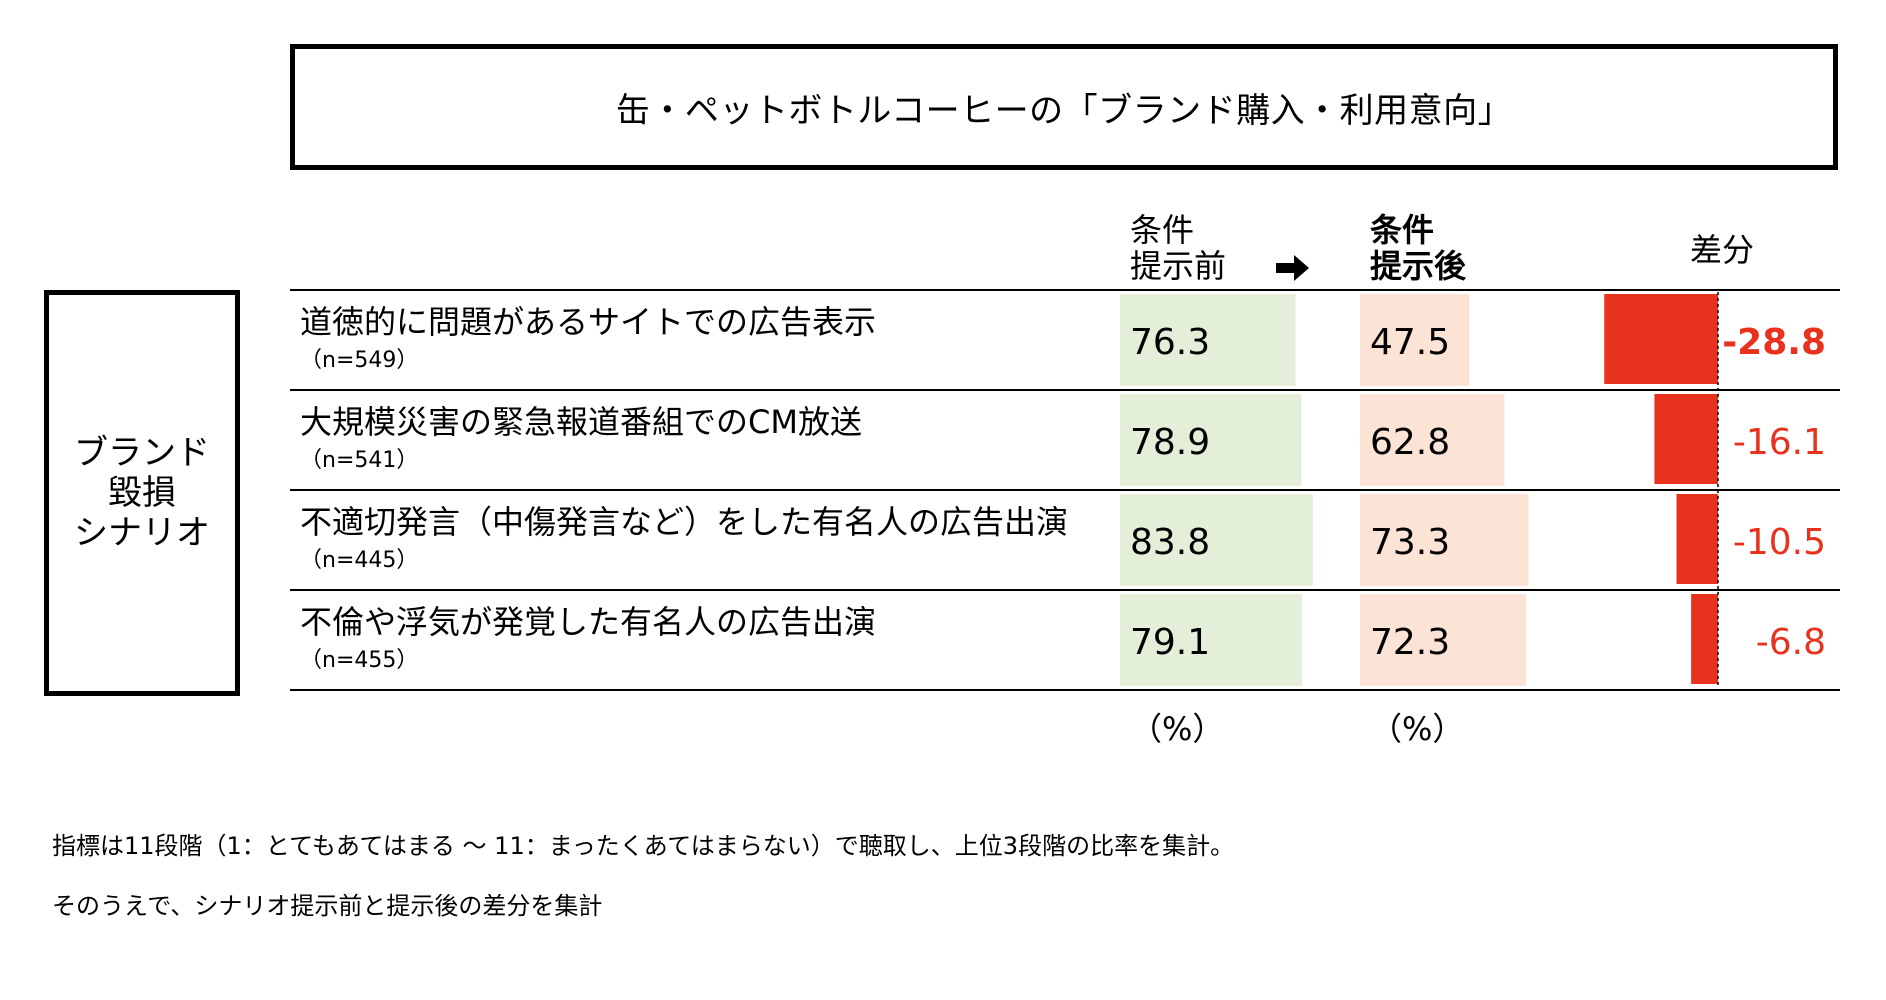 The image size is (1886, 1000). What do you see at coordinates (142, 533) in the screenshot?
I see `scenario-label-line: シナリオ` at bounding box center [142, 533].